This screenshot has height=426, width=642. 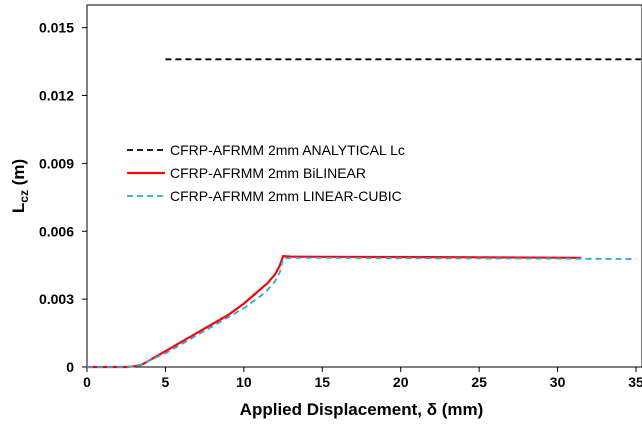 I want to click on y-tick-label: 0.009, so click(x=56, y=163).